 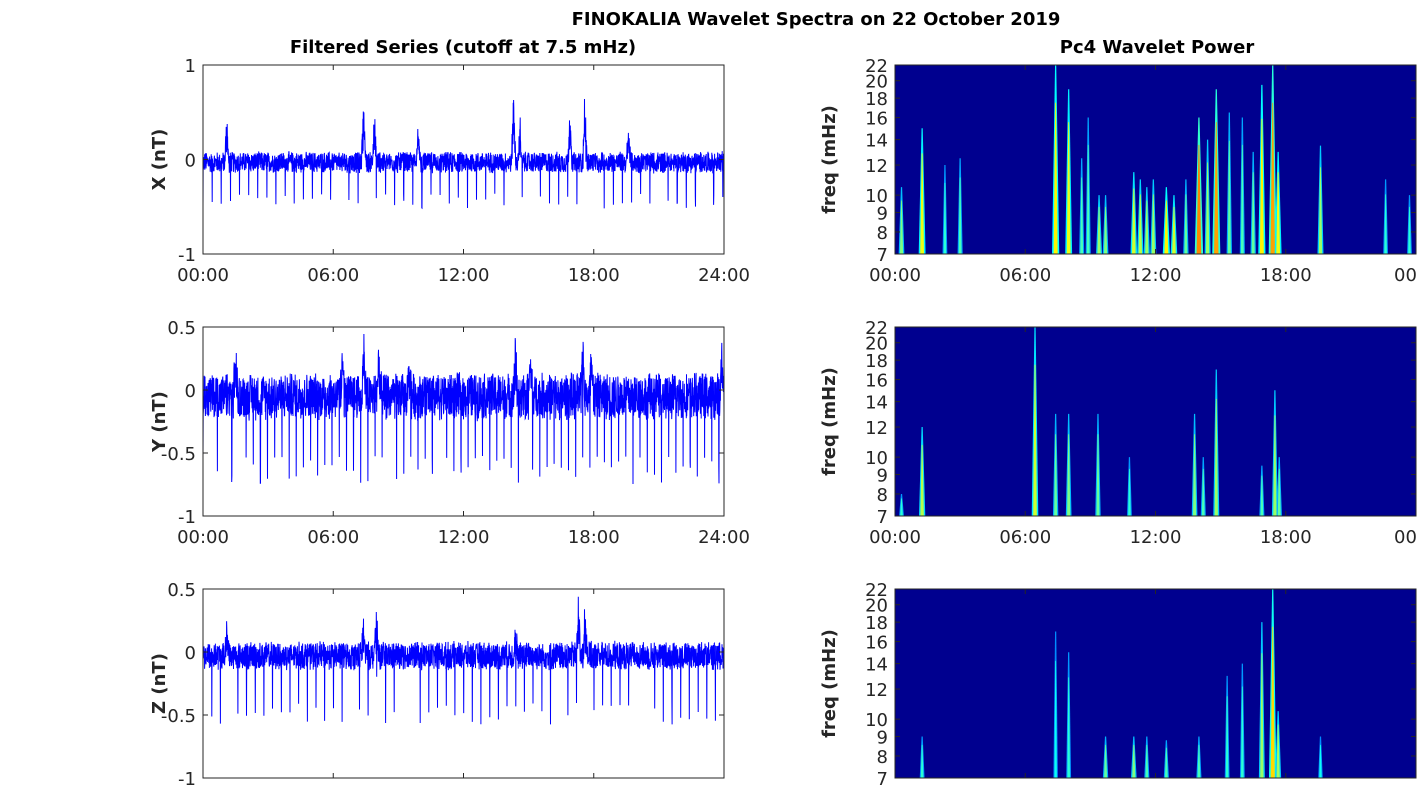 I want to click on y-tick-label: 18, so click(x=876, y=99).